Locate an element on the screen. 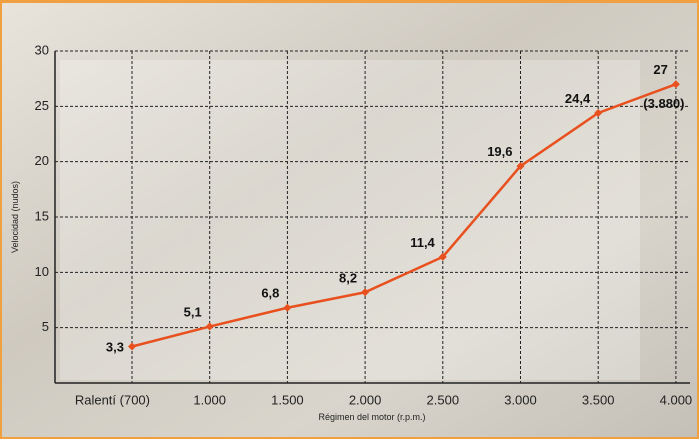  data-label: 5,1 is located at coordinates (193, 312).